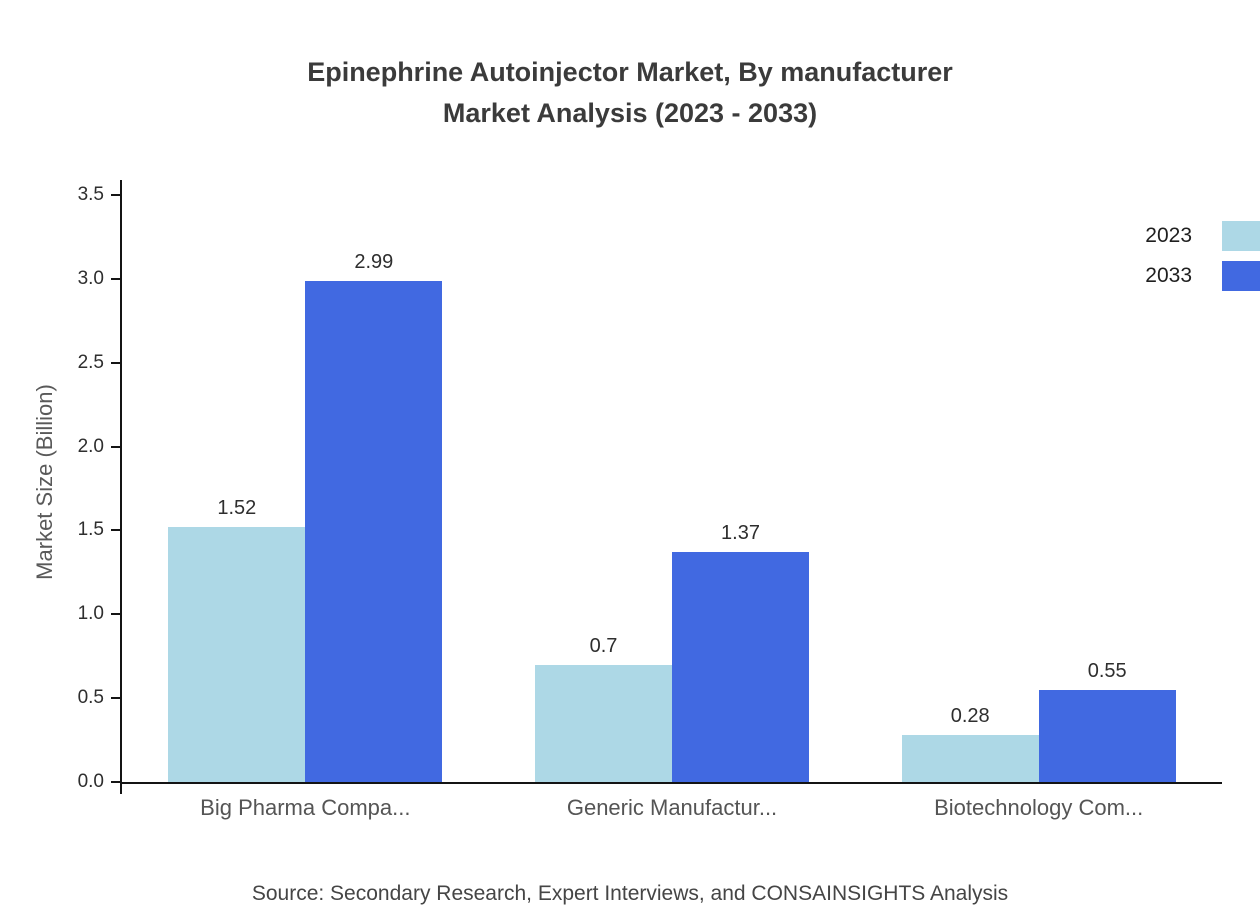 This screenshot has height=920, width=1260. What do you see at coordinates (1168, 235) in the screenshot?
I see `legend-label: 2023` at bounding box center [1168, 235].